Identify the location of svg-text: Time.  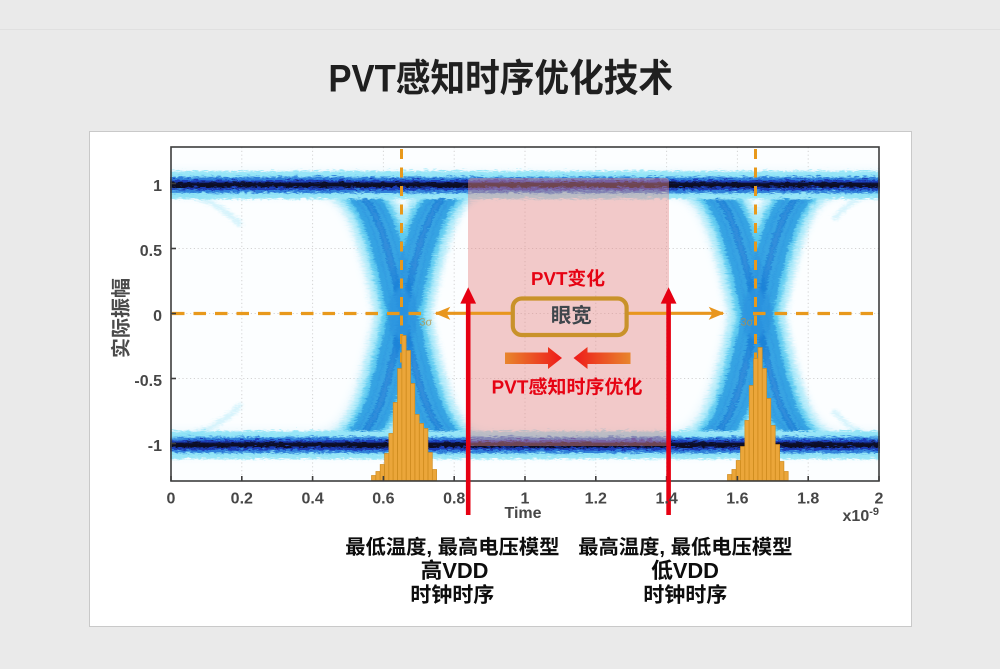
(522, 513).